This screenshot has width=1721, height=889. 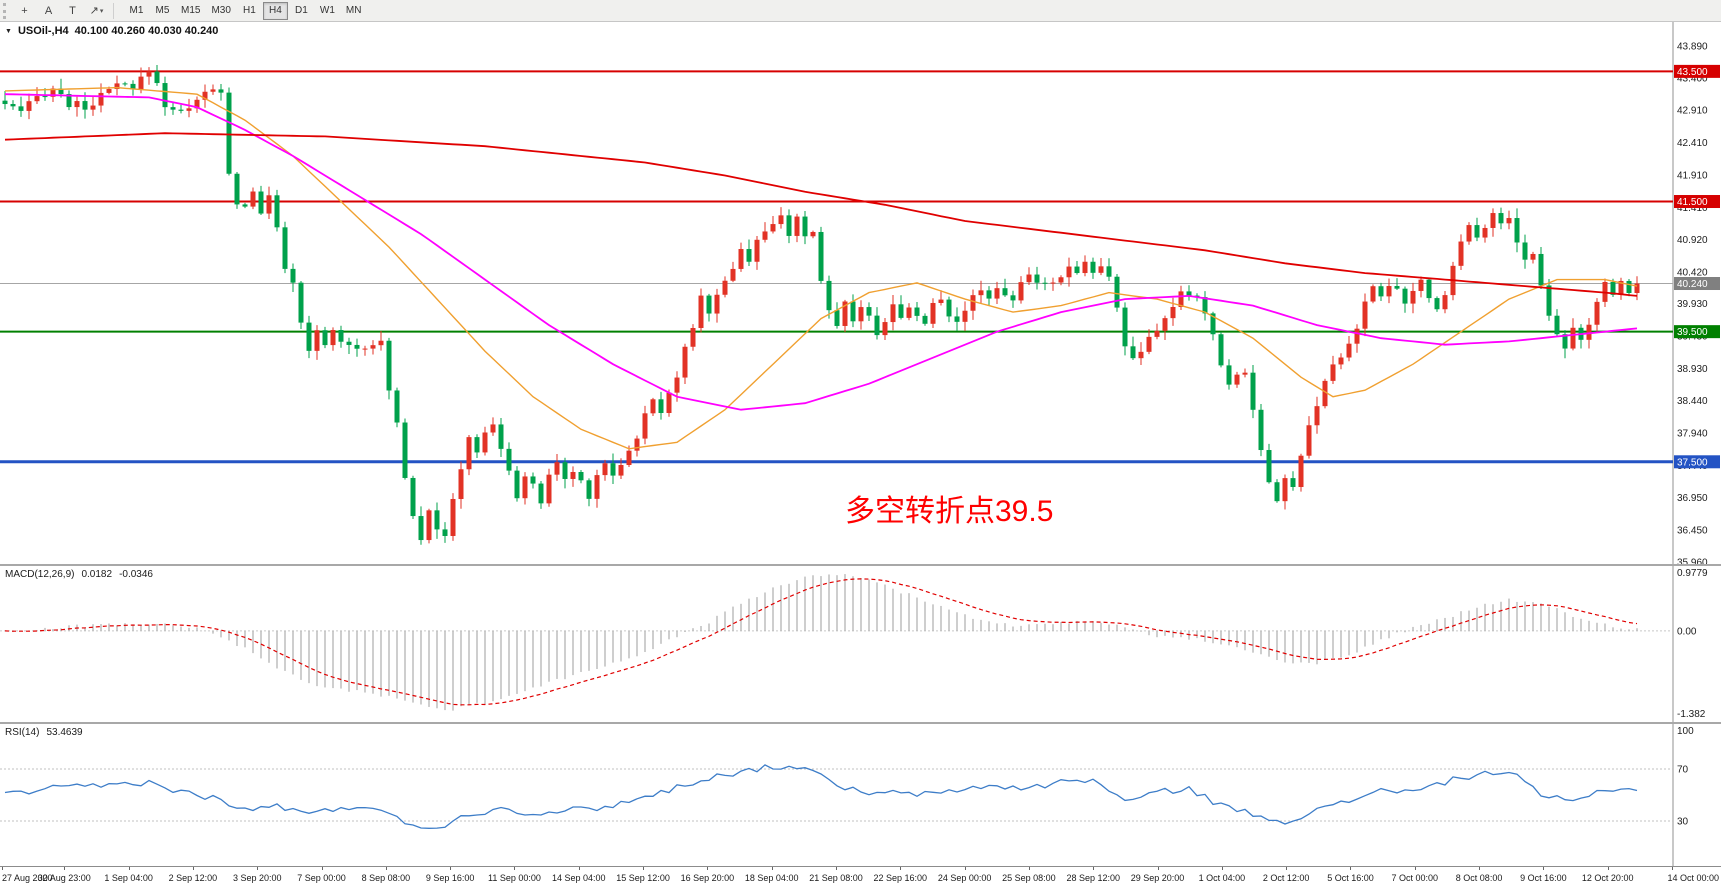 I want to click on rsi-axis-label: 70, so click(x=1683, y=770).